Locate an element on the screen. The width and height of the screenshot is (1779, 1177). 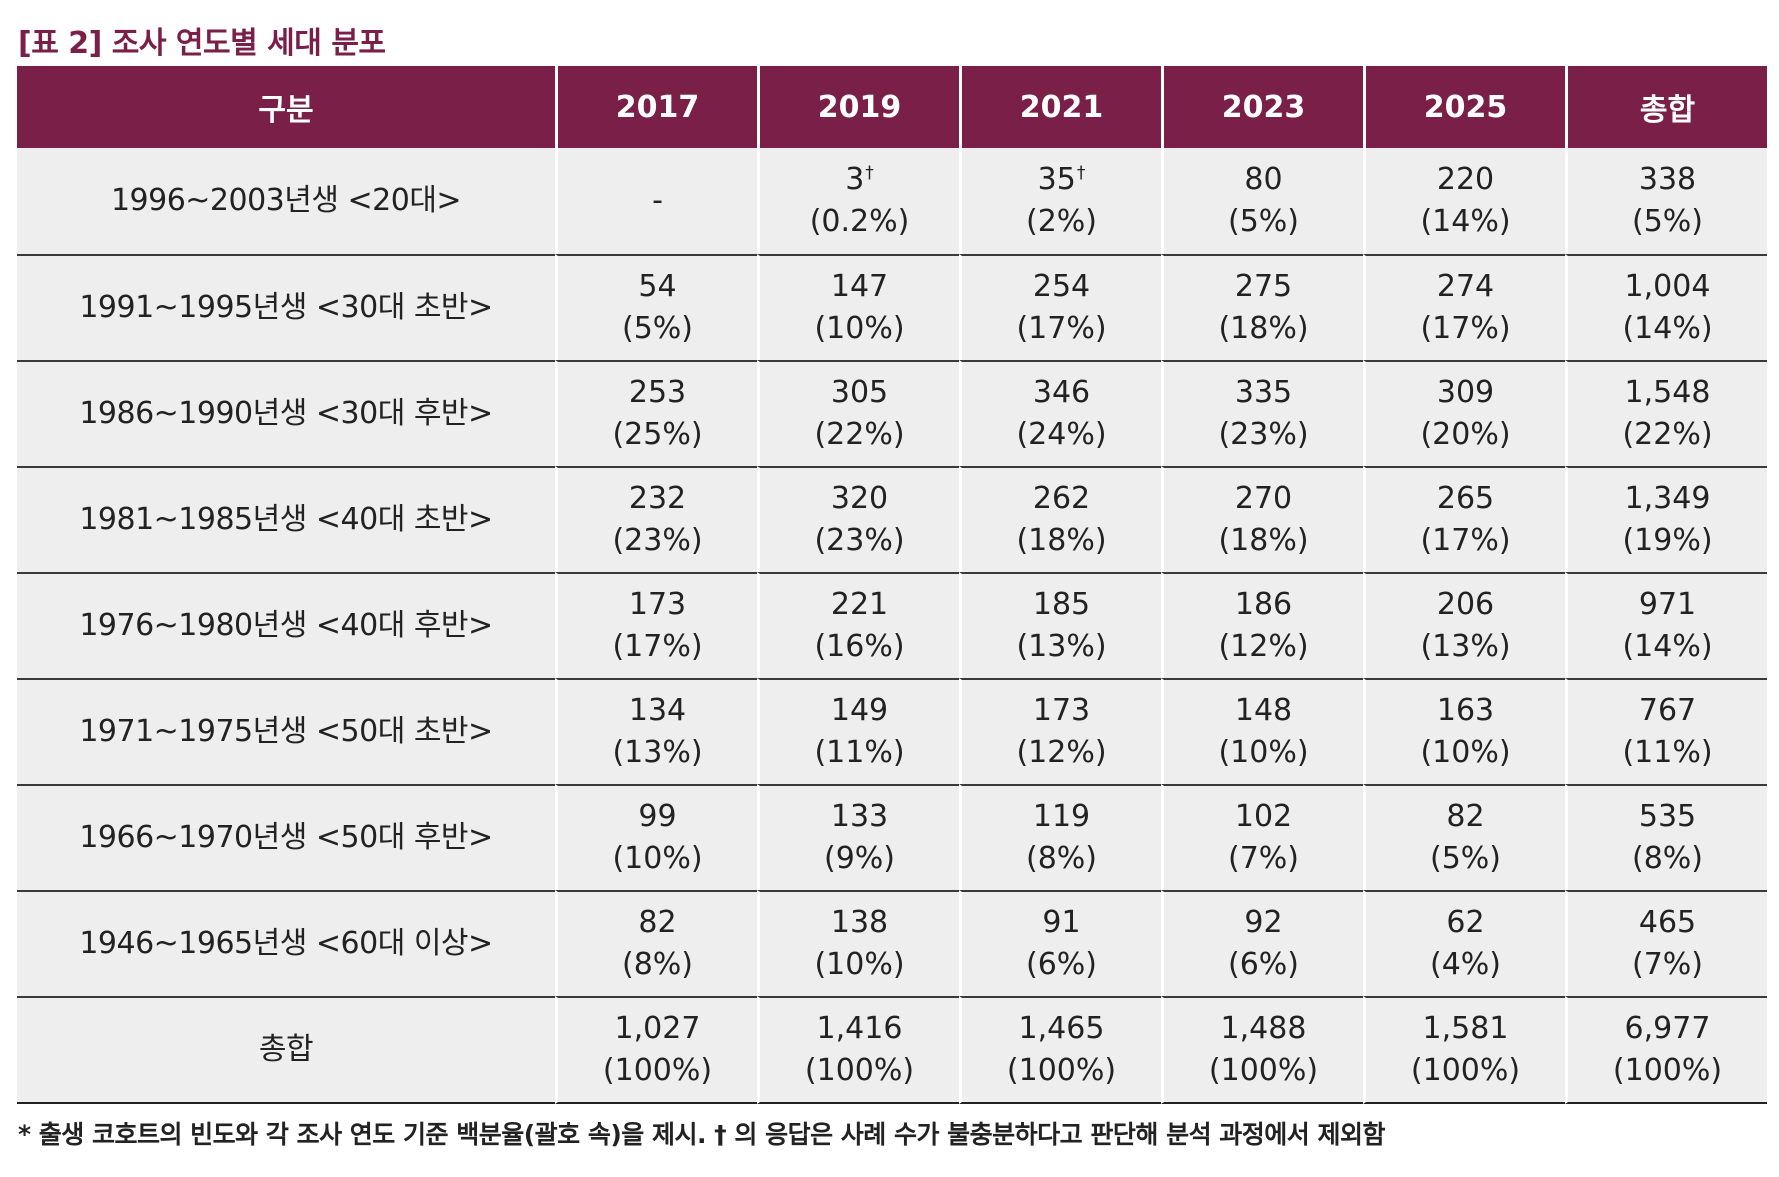
cell-count: 147 is located at coordinates (859, 286).